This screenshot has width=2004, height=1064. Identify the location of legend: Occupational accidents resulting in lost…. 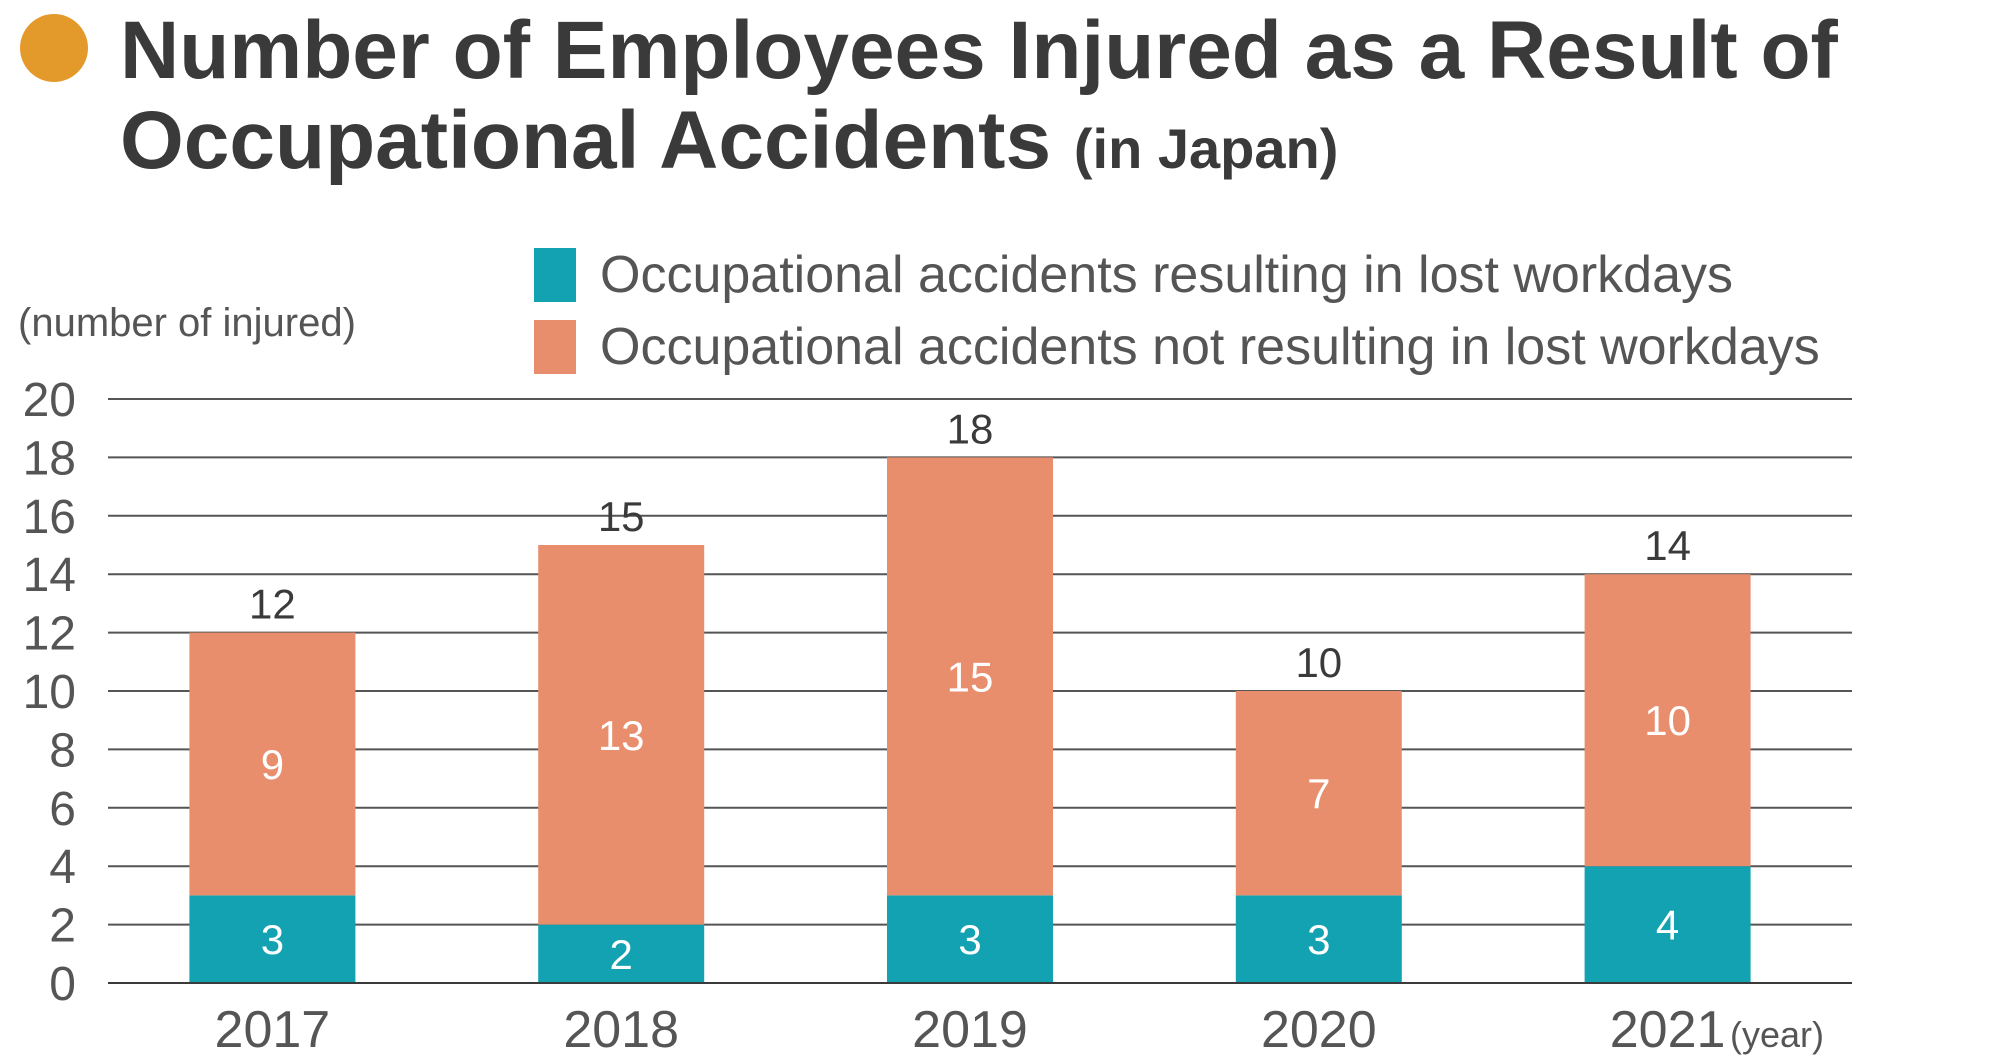
(1177, 311).